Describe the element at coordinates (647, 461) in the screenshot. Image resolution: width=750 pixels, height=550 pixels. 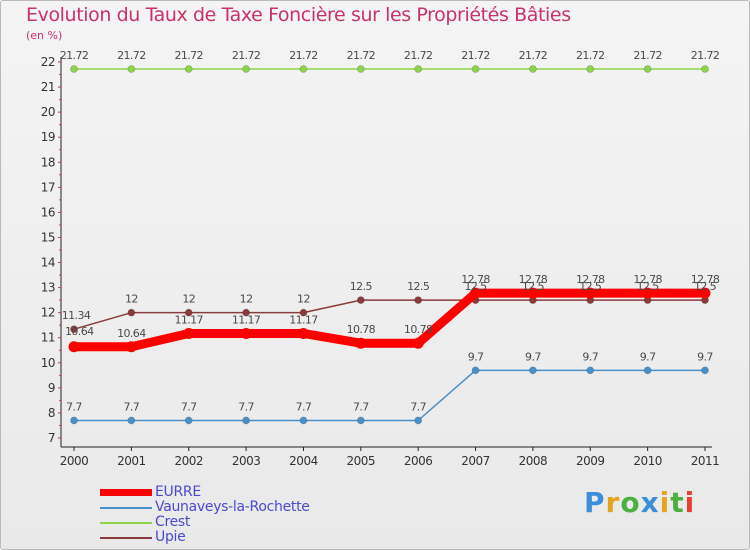
I see `x-tick-label: 2010` at that location.